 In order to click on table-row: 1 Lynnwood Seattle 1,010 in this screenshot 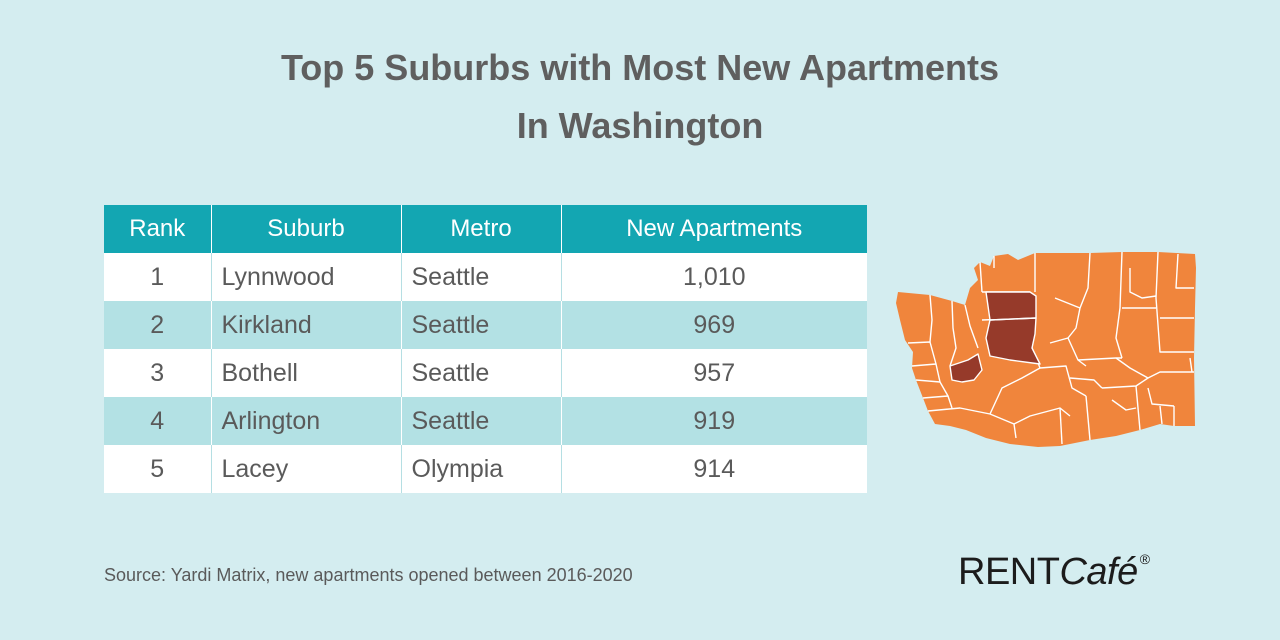, I will do `click(485, 277)`.